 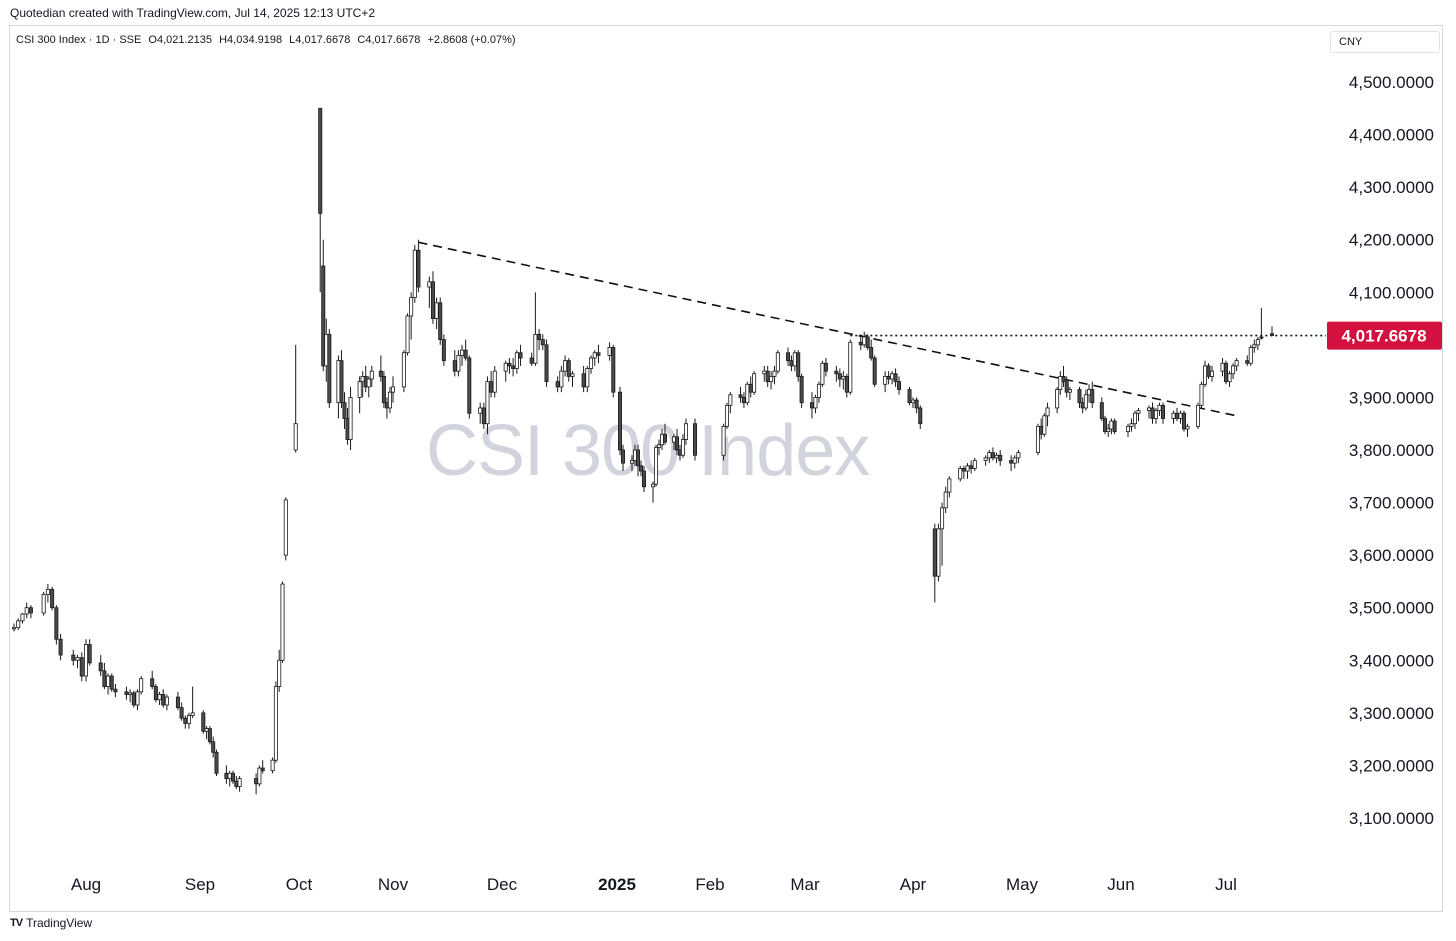 I want to click on x-tick-label: Sep, so click(x=200, y=884).